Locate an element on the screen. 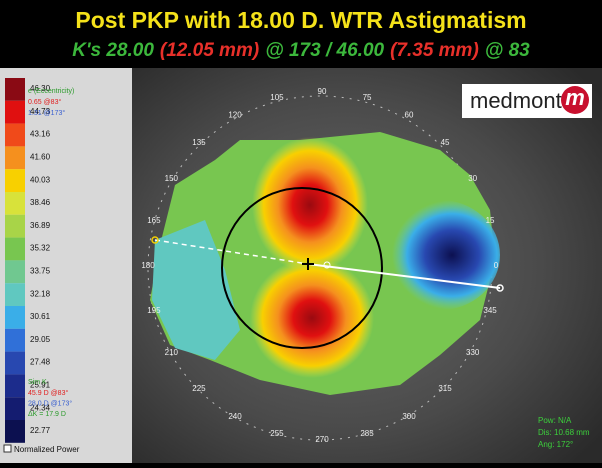 The width and height of the screenshot is (602, 468). simk-value: 28.0 D @173° is located at coordinates (50, 403).